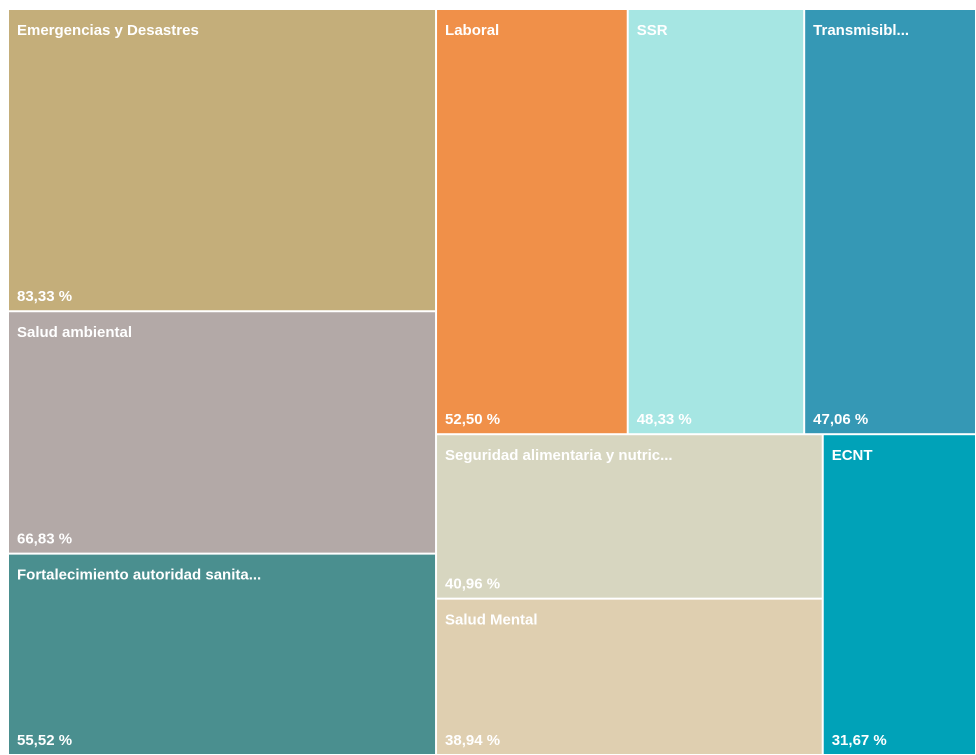  Describe the element at coordinates (852, 455) in the screenshot. I see `tile-label: ECNT` at that location.